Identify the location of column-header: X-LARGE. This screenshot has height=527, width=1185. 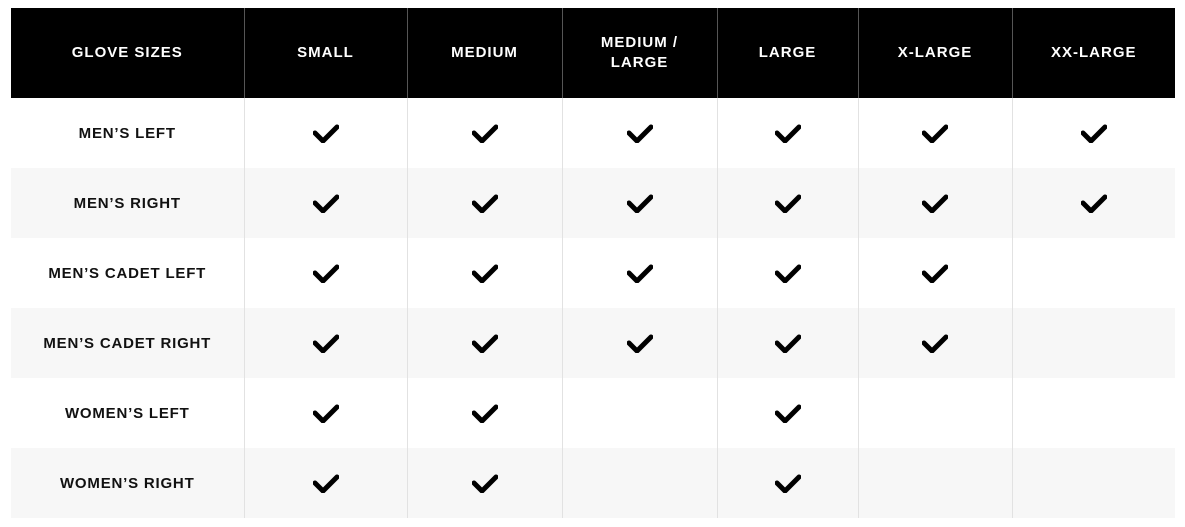
(934, 53).